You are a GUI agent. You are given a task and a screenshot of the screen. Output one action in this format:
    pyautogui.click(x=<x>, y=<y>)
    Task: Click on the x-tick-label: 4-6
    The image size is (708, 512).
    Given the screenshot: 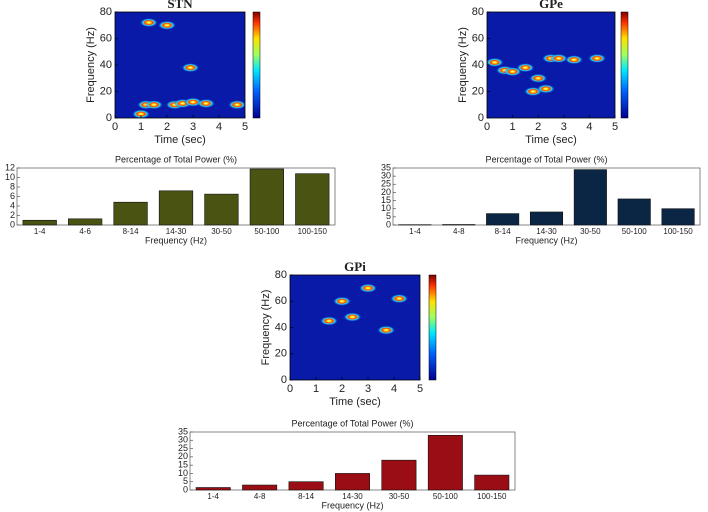 What is the action you would take?
    pyautogui.click(x=85, y=231)
    